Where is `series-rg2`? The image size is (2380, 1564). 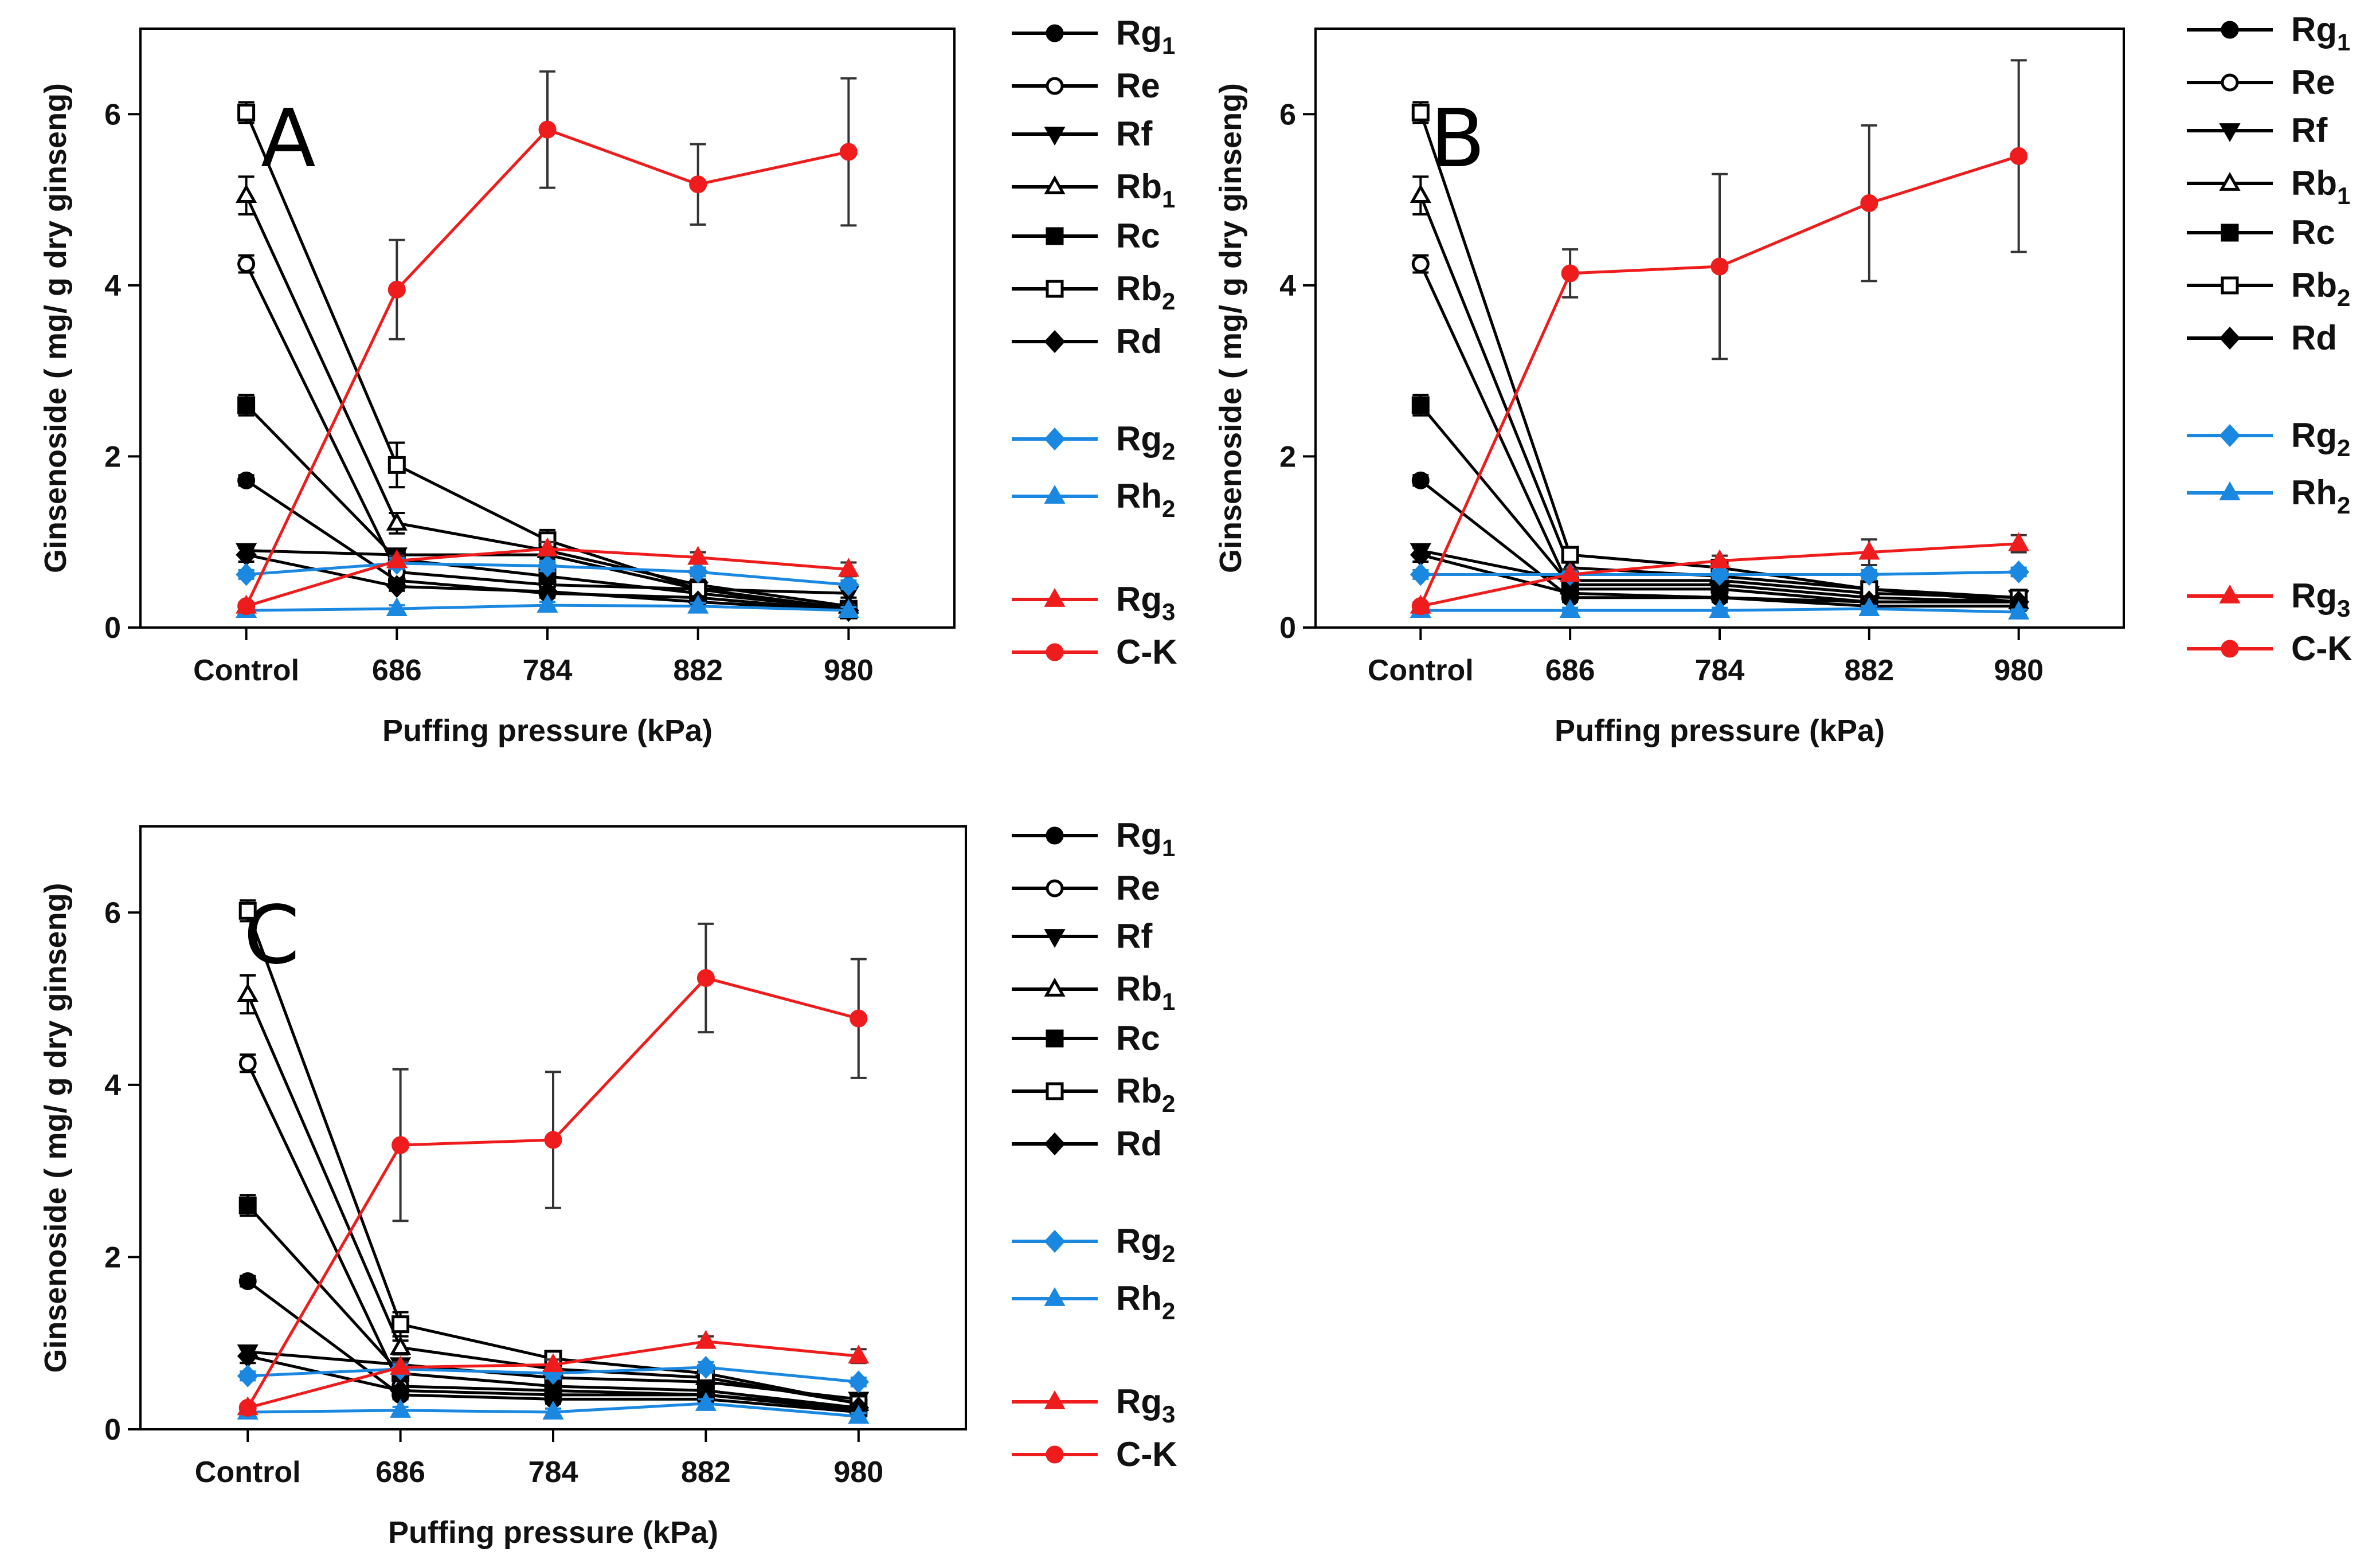
series-rg2 is located at coordinates (547, 574).